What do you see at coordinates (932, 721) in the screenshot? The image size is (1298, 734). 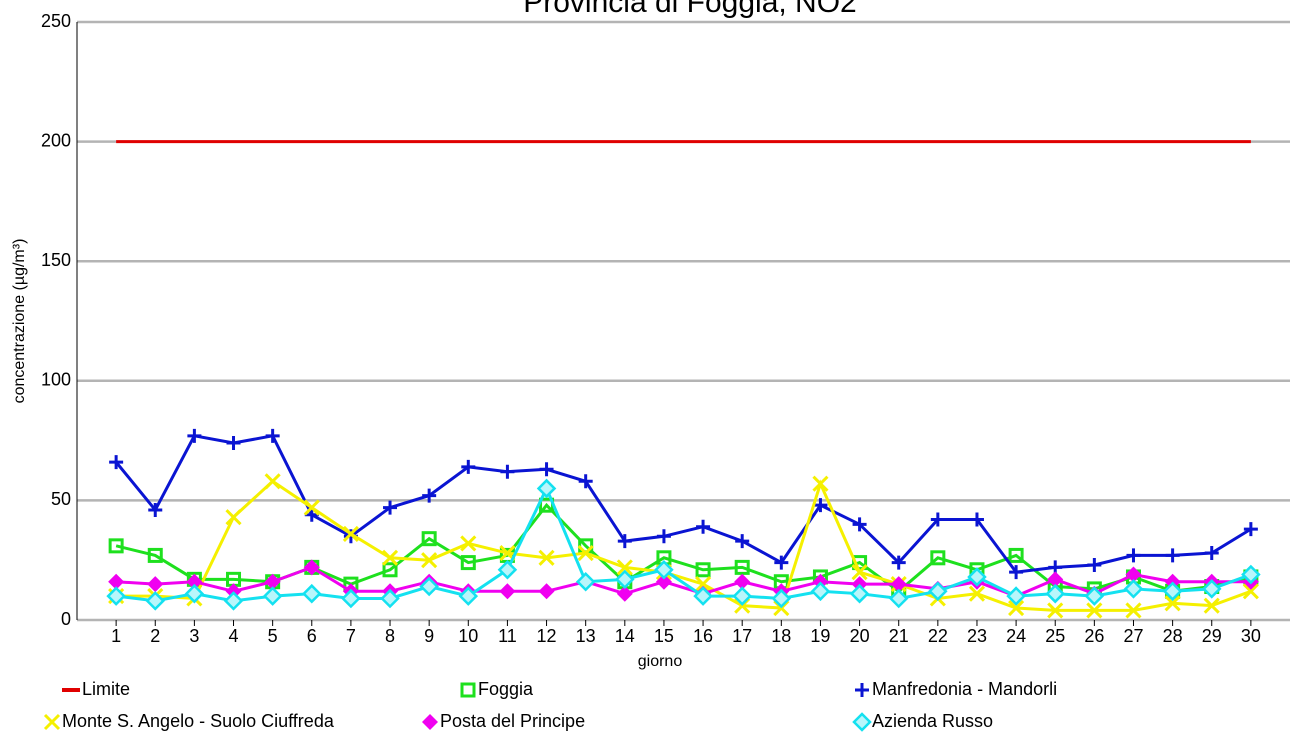 I see `legend-label: Azienda Russo` at bounding box center [932, 721].